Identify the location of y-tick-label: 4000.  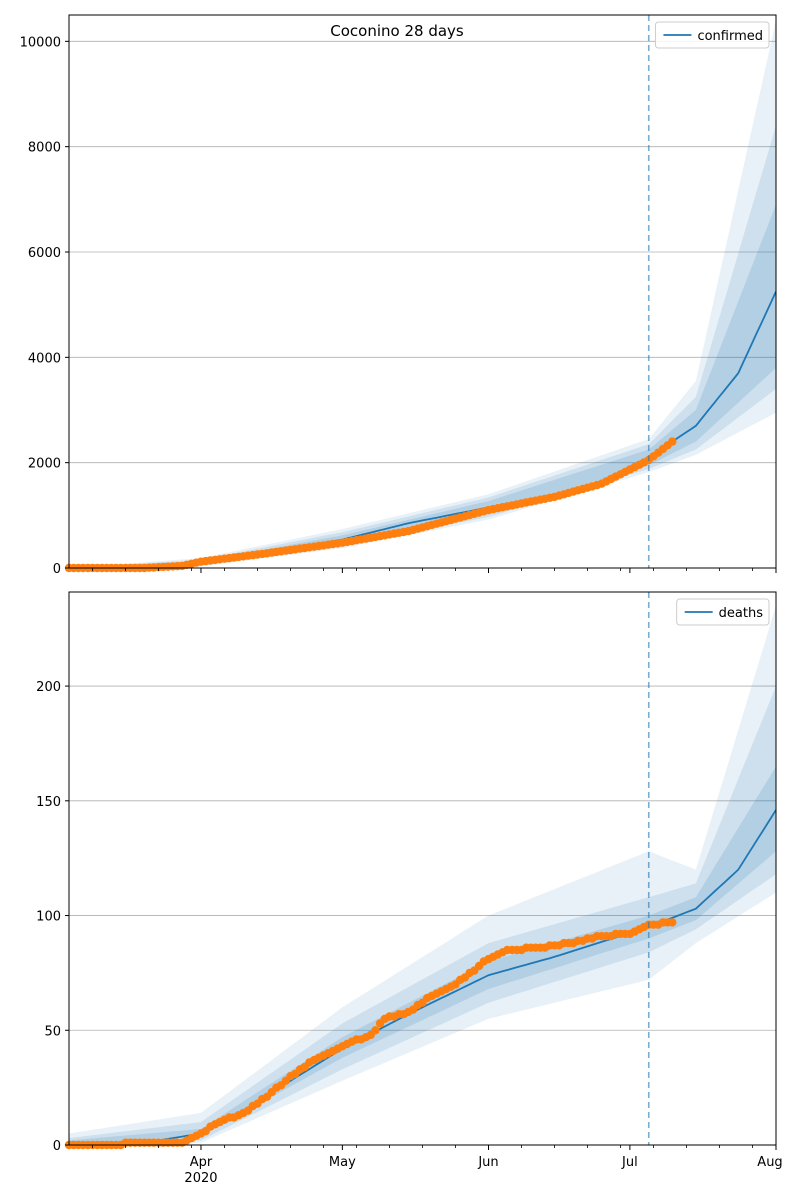
(44, 358).